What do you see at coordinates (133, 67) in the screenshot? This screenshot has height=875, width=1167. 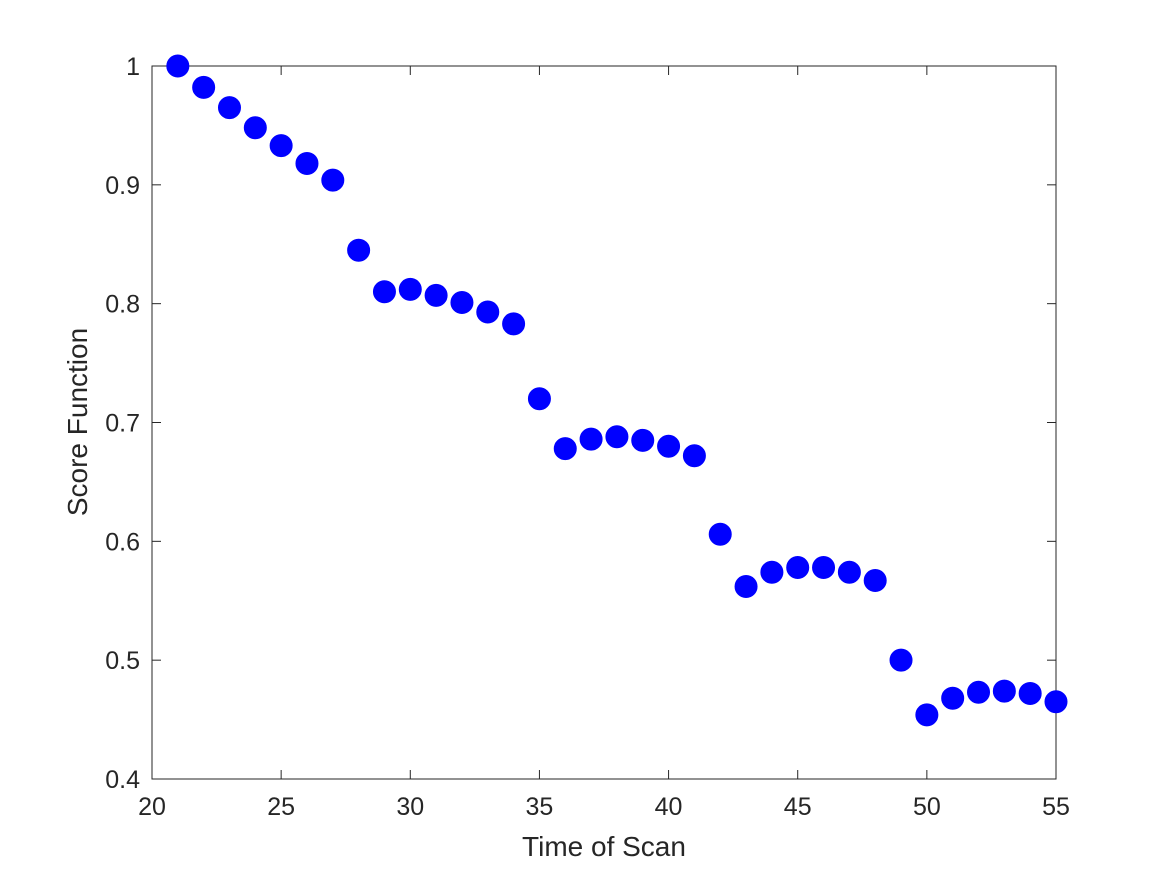 I see `y-tick-label: 1` at bounding box center [133, 67].